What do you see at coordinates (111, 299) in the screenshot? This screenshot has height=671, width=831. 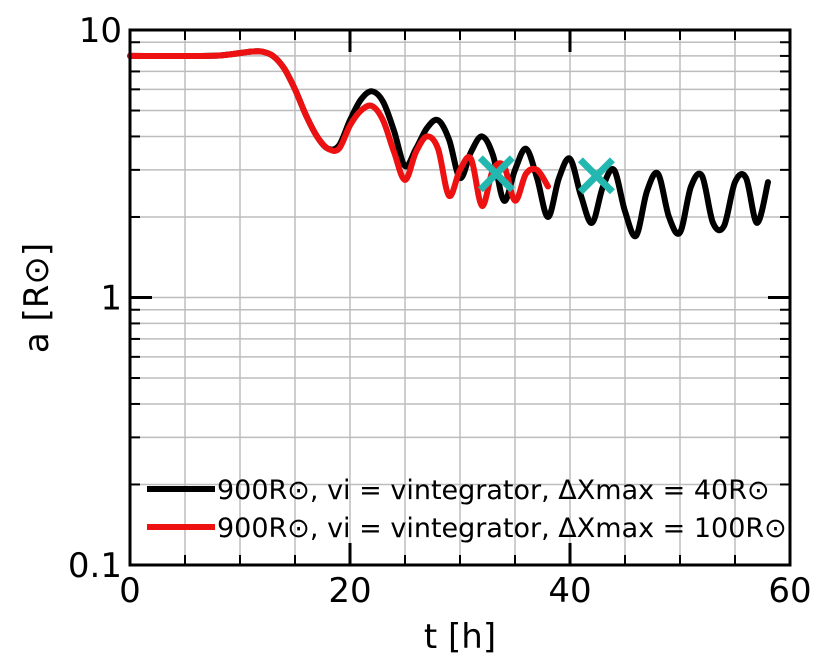 I see `y-tick-label: 1` at bounding box center [111, 299].